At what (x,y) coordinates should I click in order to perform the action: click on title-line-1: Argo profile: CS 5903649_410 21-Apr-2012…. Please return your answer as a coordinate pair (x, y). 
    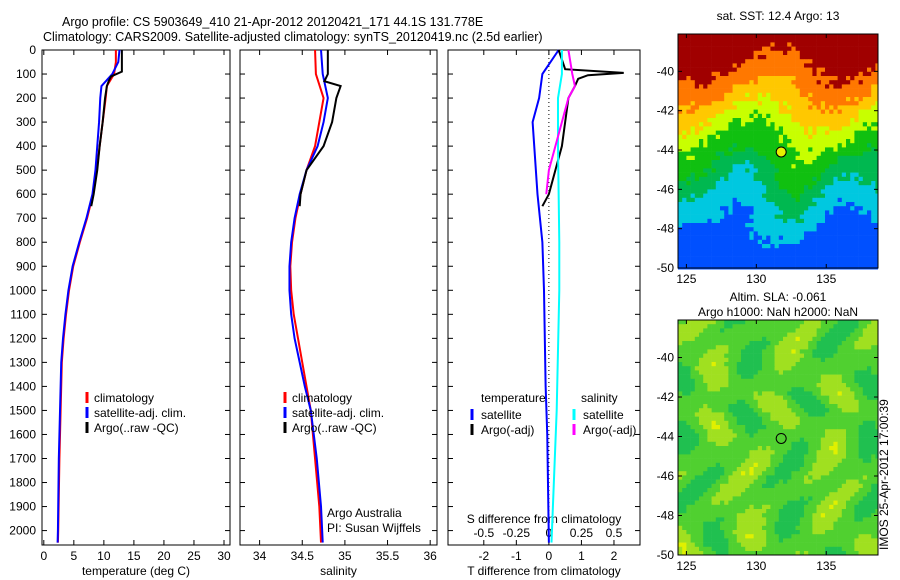
    Looking at the image, I should click on (273, 22).